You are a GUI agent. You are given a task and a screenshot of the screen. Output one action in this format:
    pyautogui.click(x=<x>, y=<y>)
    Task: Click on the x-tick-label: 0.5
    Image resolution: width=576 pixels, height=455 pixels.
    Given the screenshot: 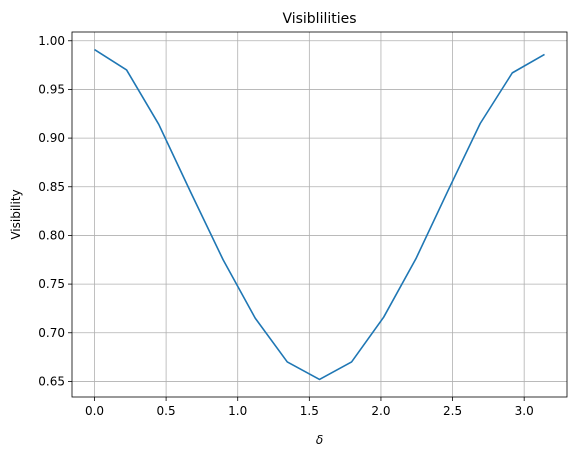 What is the action you would take?
    pyautogui.click(x=166, y=411)
    